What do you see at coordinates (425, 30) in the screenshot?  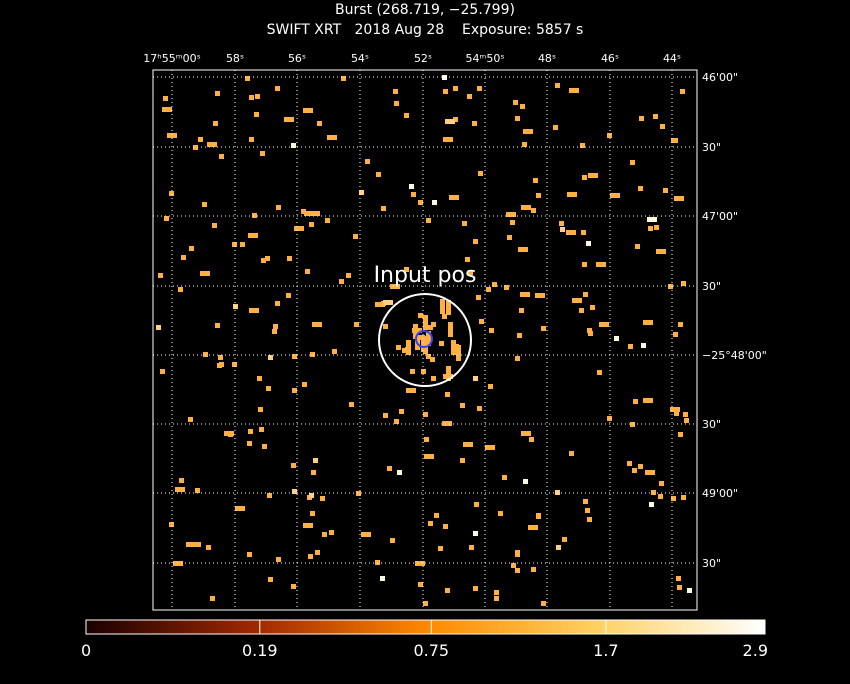 I see `subtitle: SWIFT XRT 2018 Aug 28 Exposure: 5857 s` at bounding box center [425, 30].